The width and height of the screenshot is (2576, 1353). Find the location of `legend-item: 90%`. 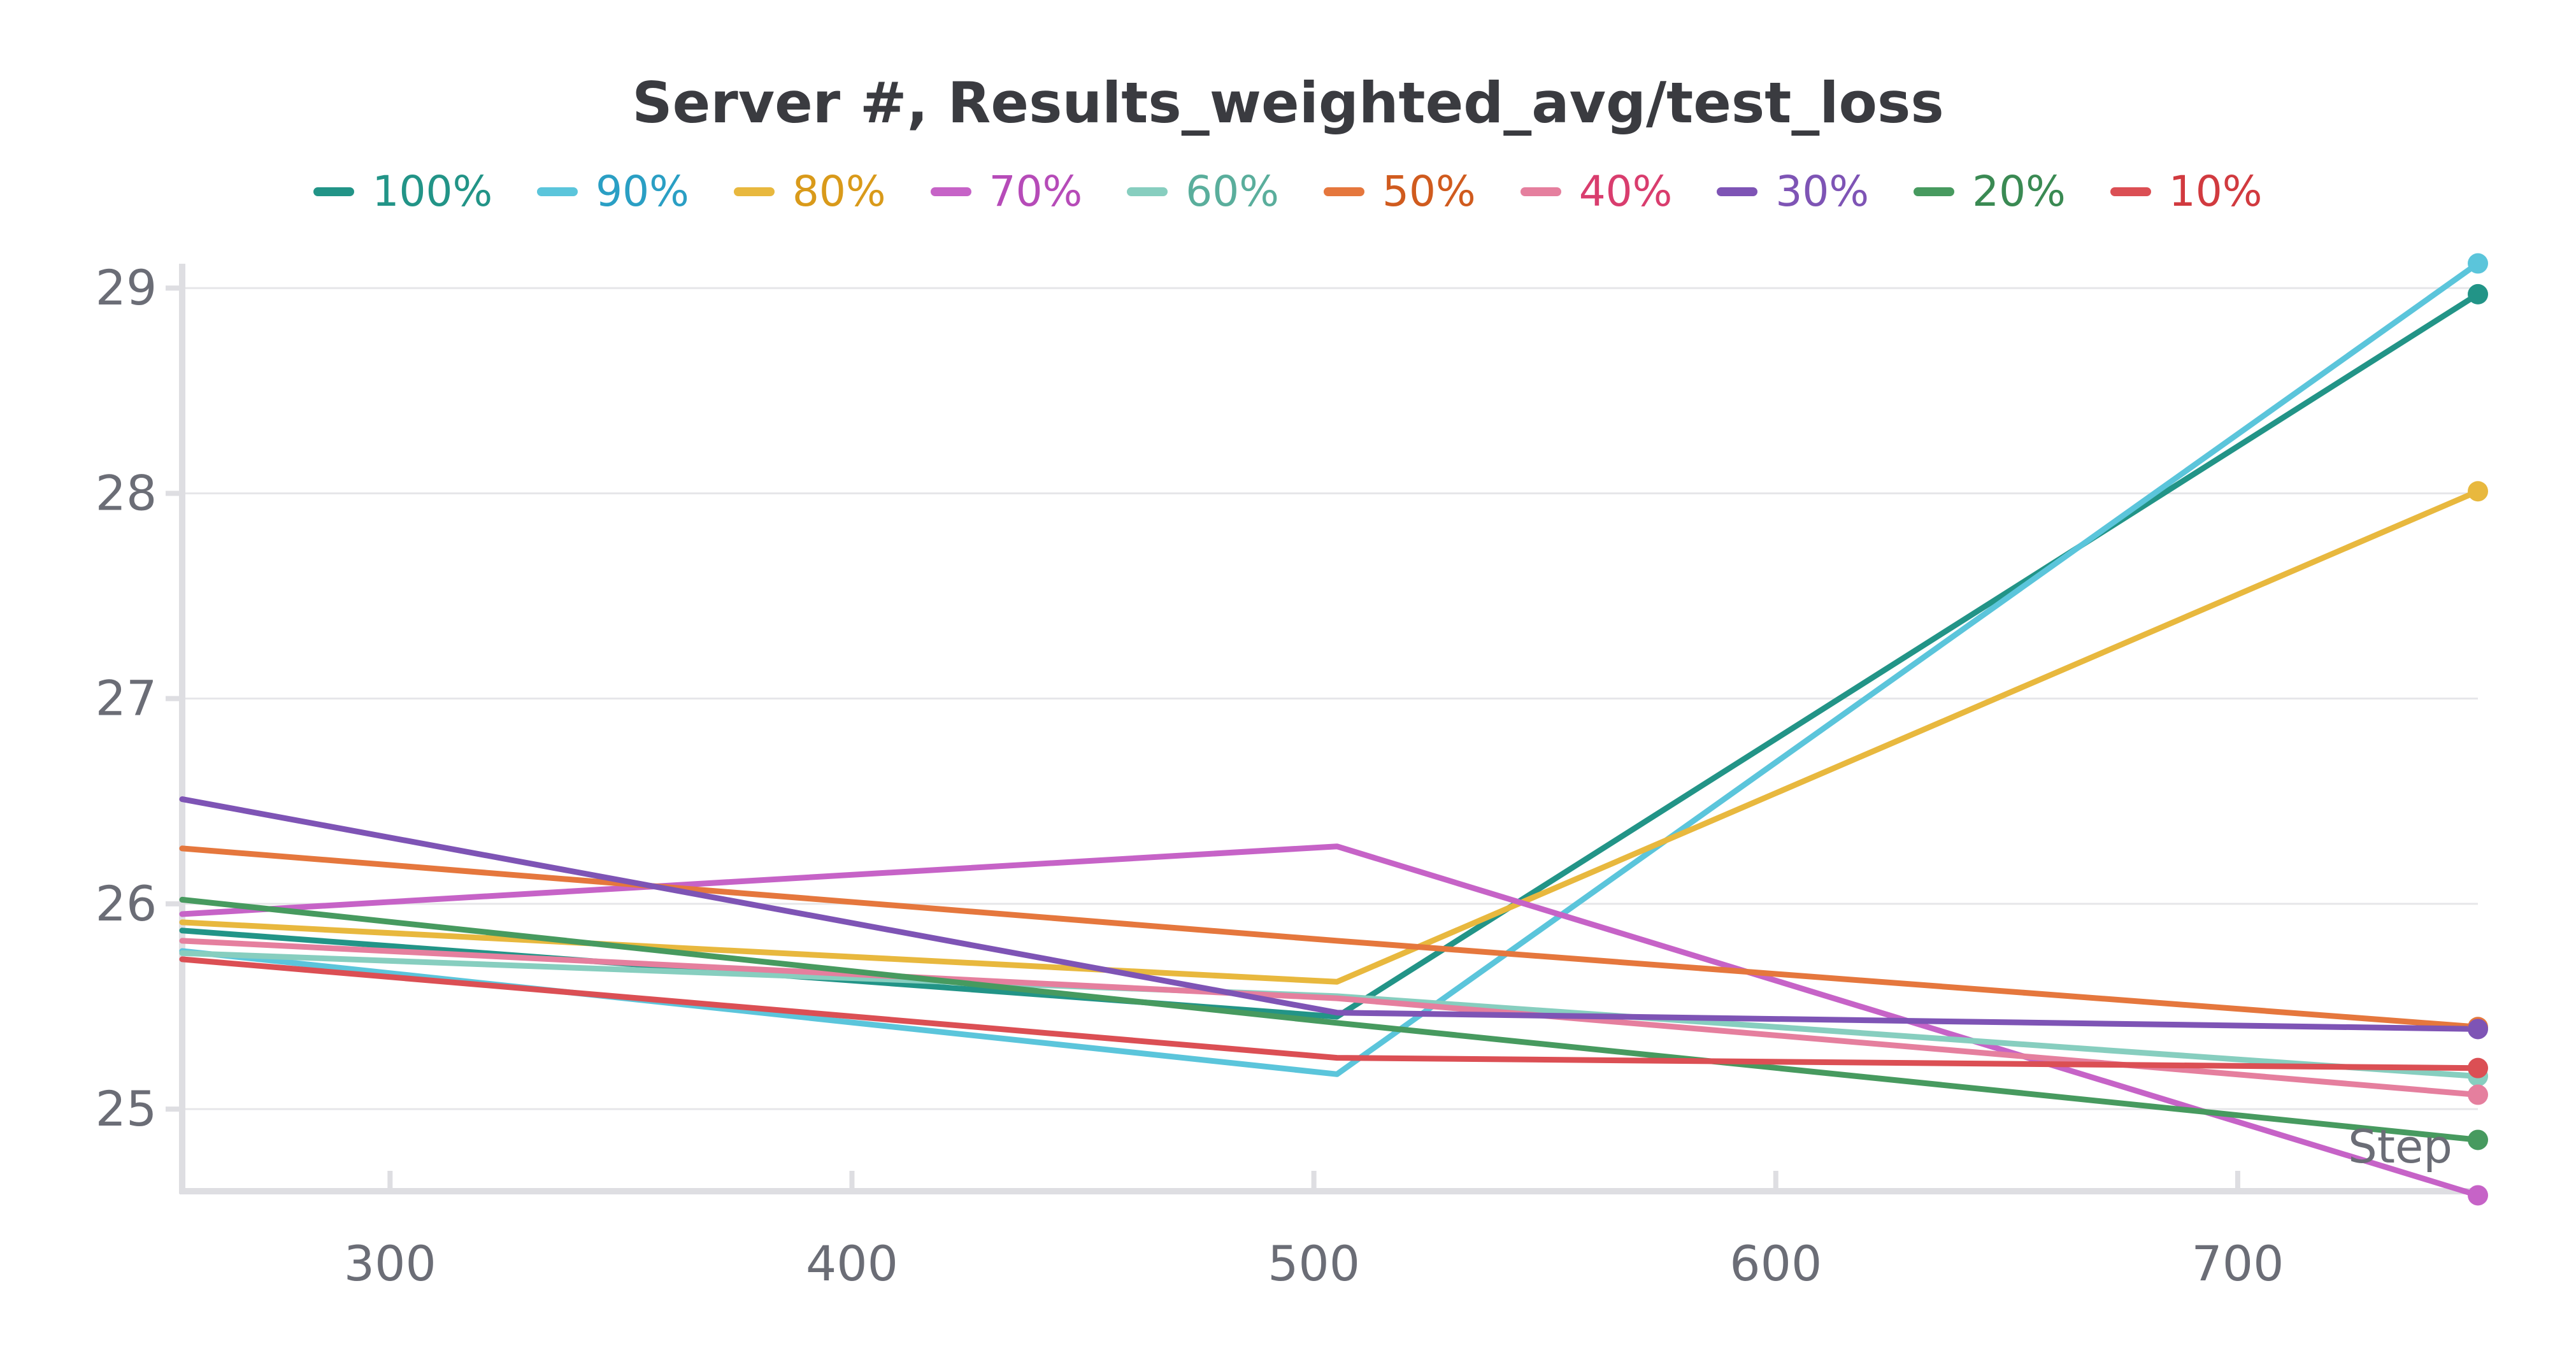

legend-item: 90% is located at coordinates (613, 192).